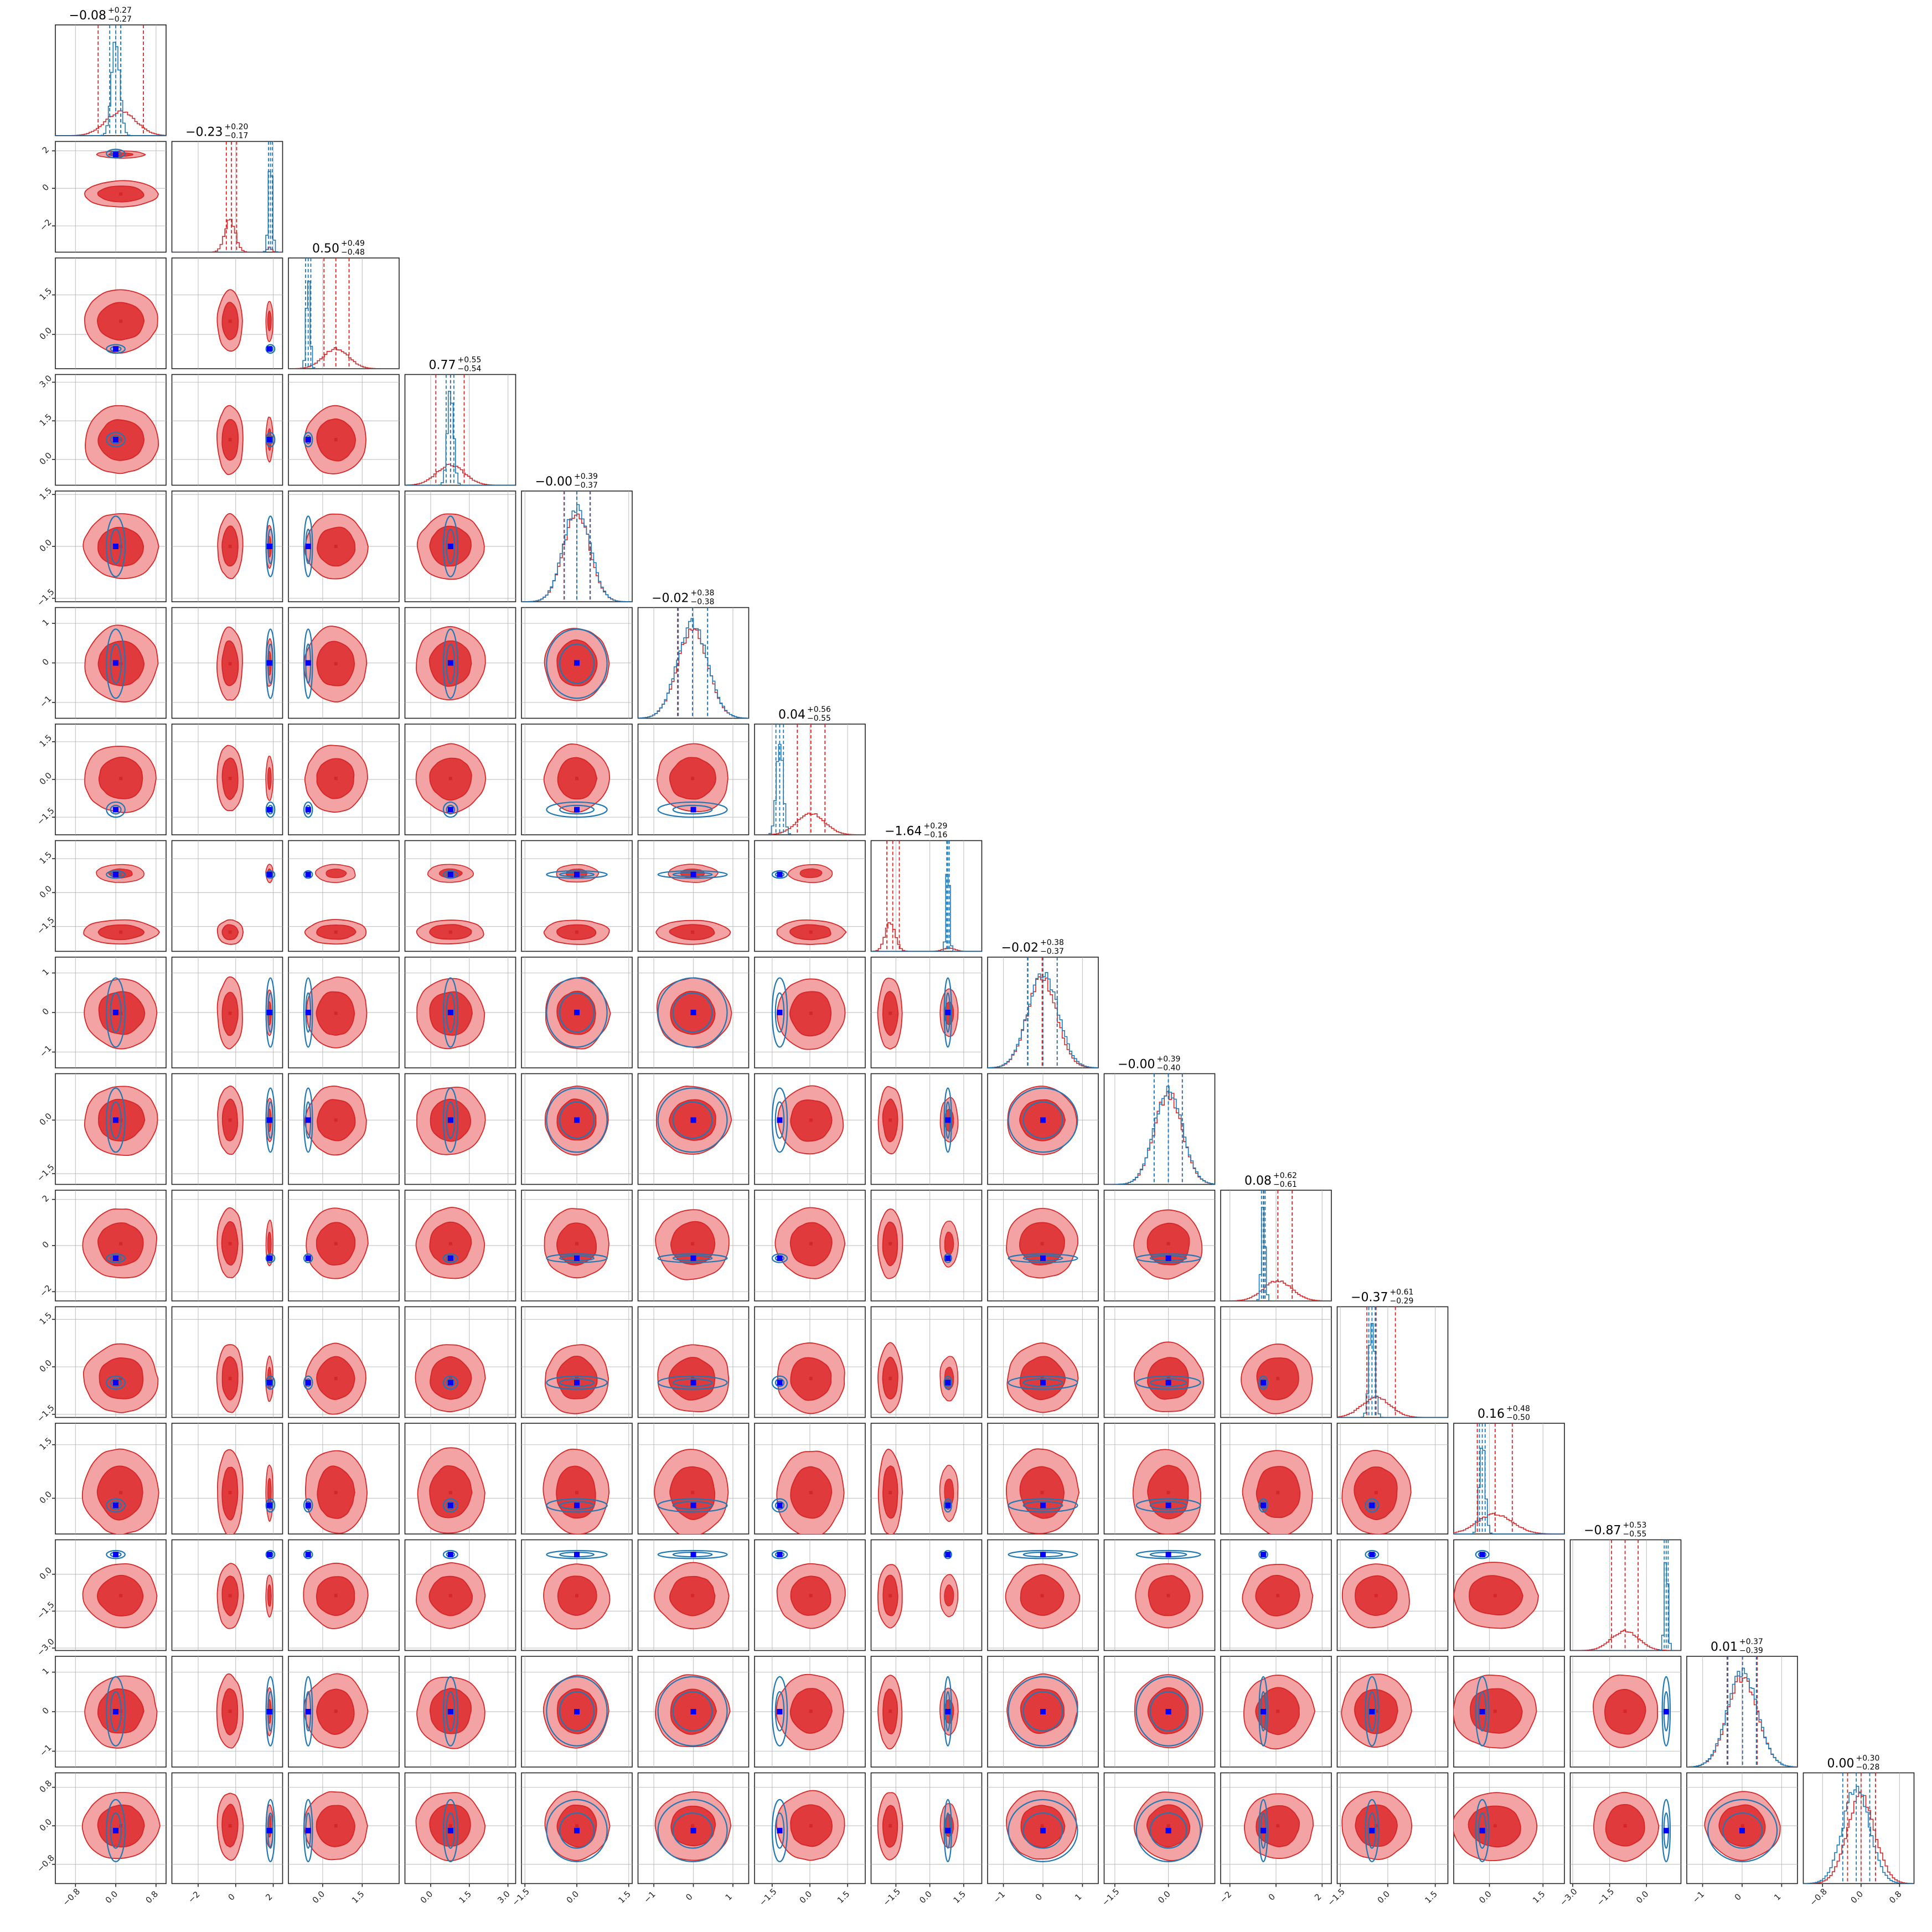 The image size is (1932, 1932). I want to click on x-tick-label: −0.8, so click(71, 1897).